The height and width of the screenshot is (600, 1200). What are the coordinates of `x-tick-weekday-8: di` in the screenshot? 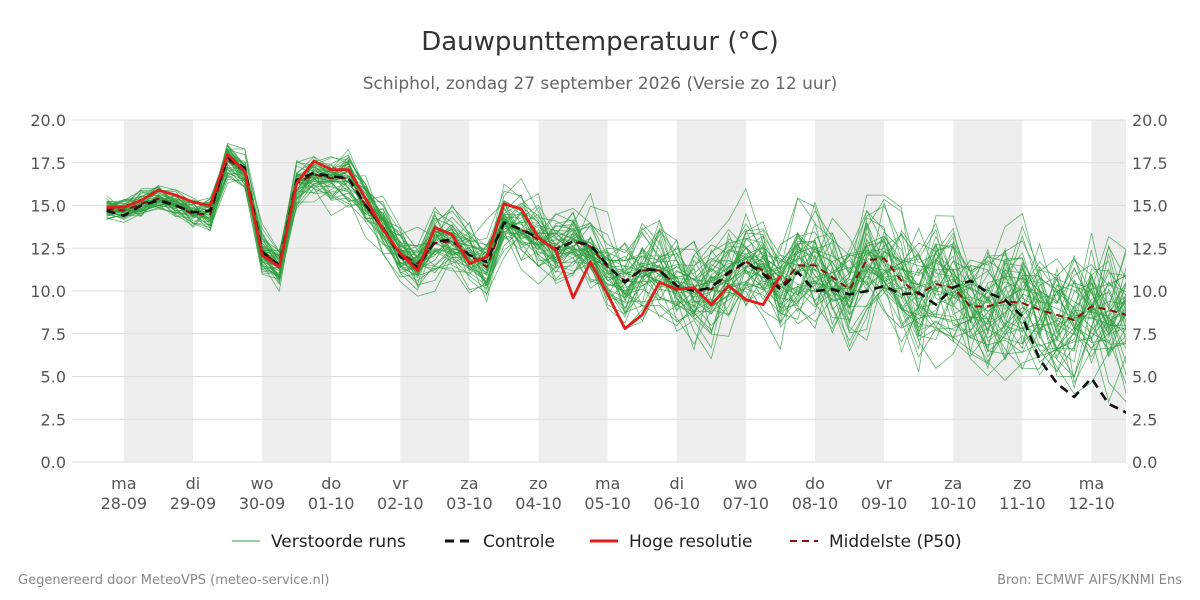 It's located at (676, 483).